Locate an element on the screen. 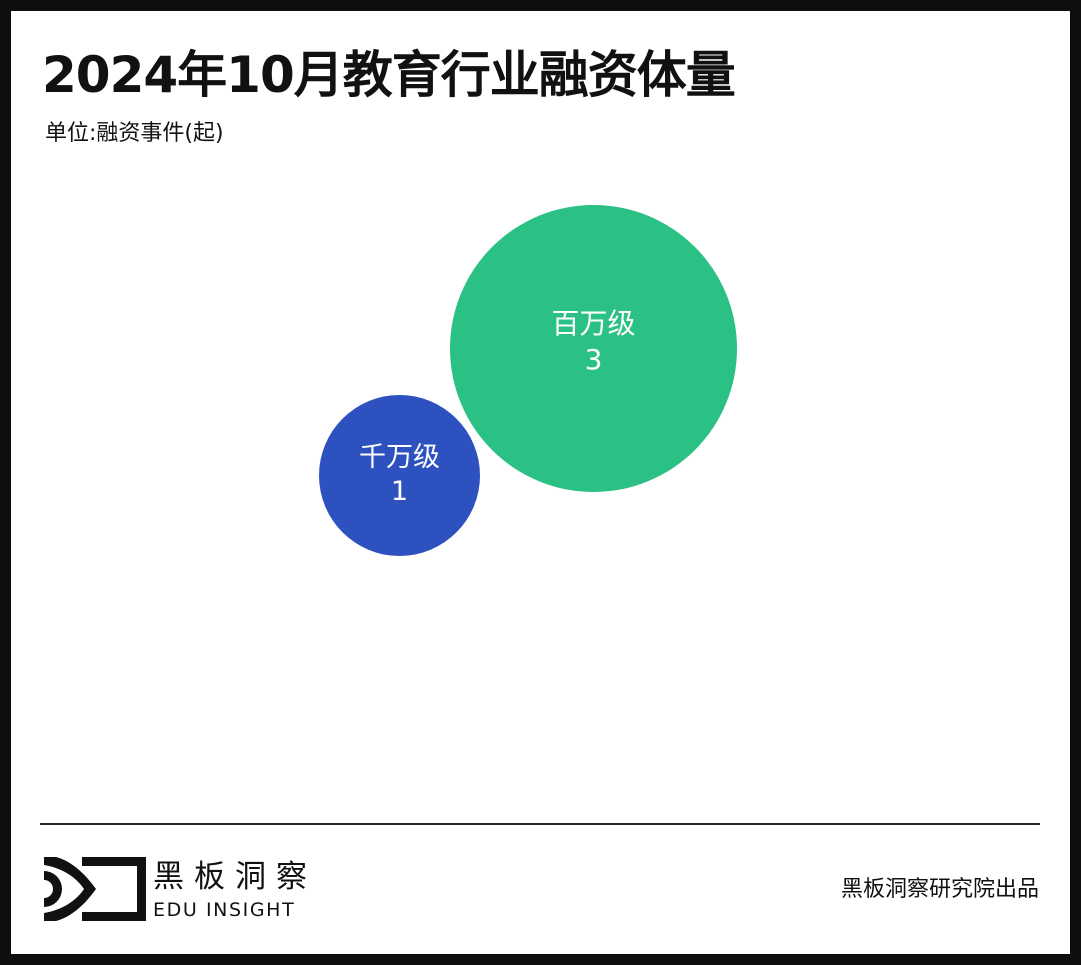 The width and height of the screenshot is (1081, 965). bubble-ten-millions: 千万级 1 is located at coordinates (399, 475).